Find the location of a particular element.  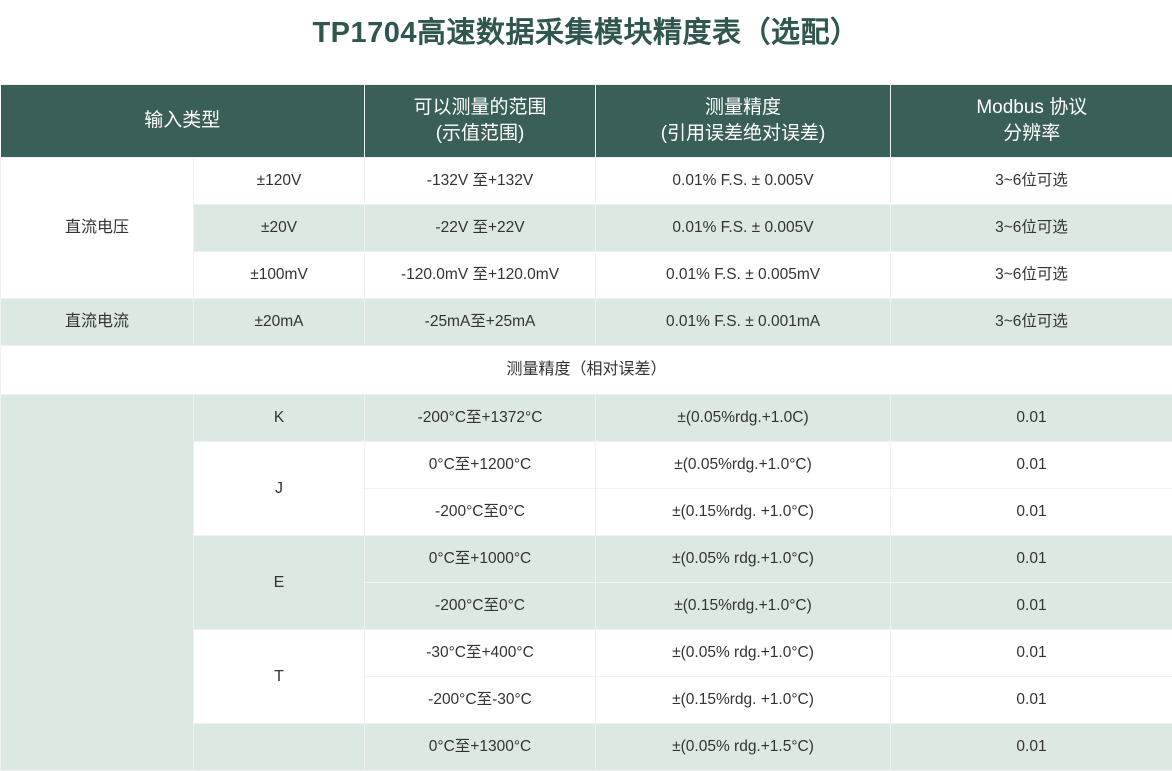

cell-measurement-span: 0°C至+1300°C is located at coordinates (480, 747).